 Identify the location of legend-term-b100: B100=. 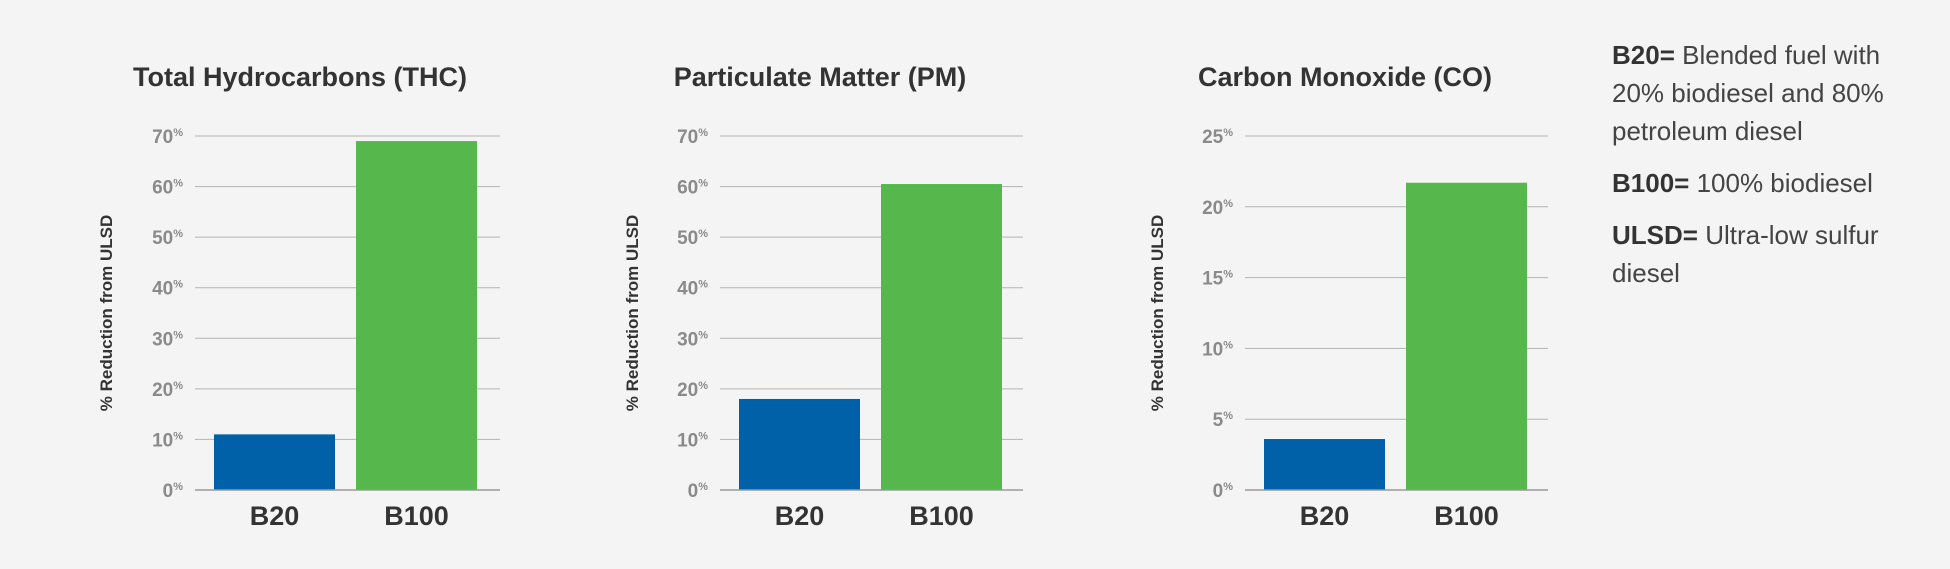
(1651, 183).